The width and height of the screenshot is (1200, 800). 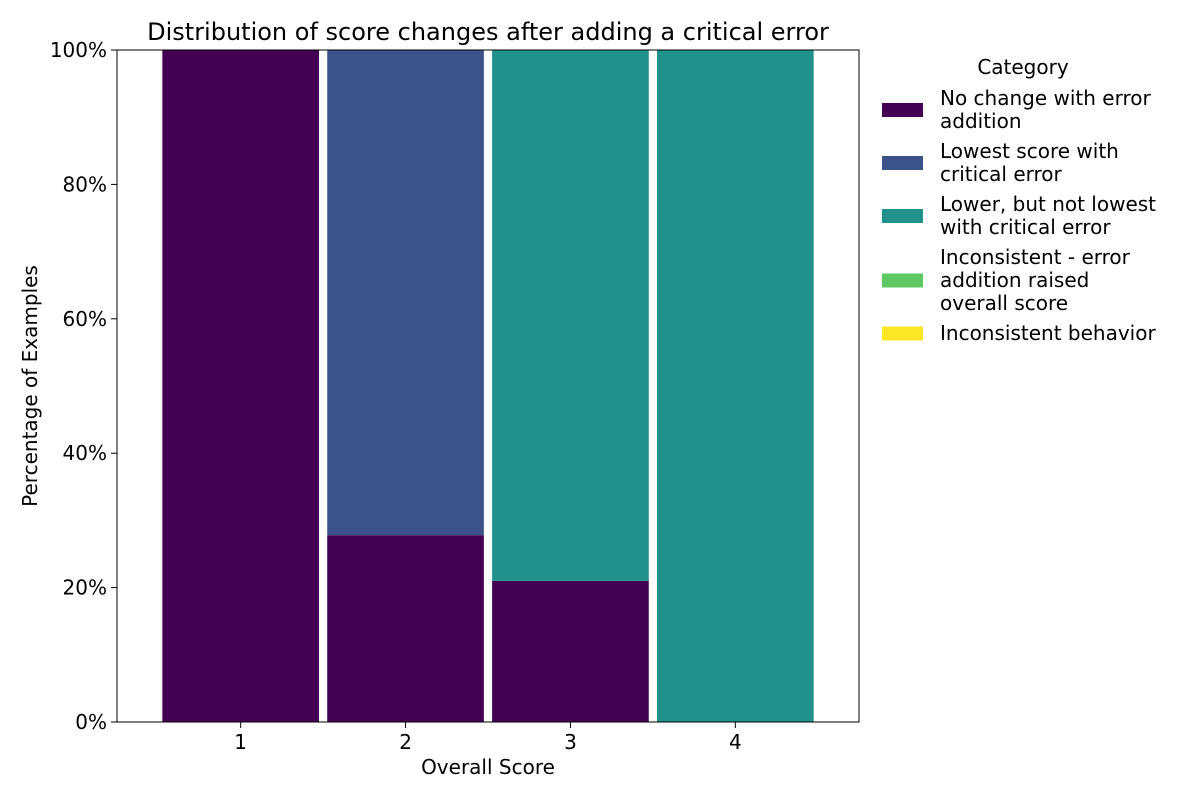 What do you see at coordinates (240, 742) in the screenshot?
I see `x-tick-label: 1` at bounding box center [240, 742].